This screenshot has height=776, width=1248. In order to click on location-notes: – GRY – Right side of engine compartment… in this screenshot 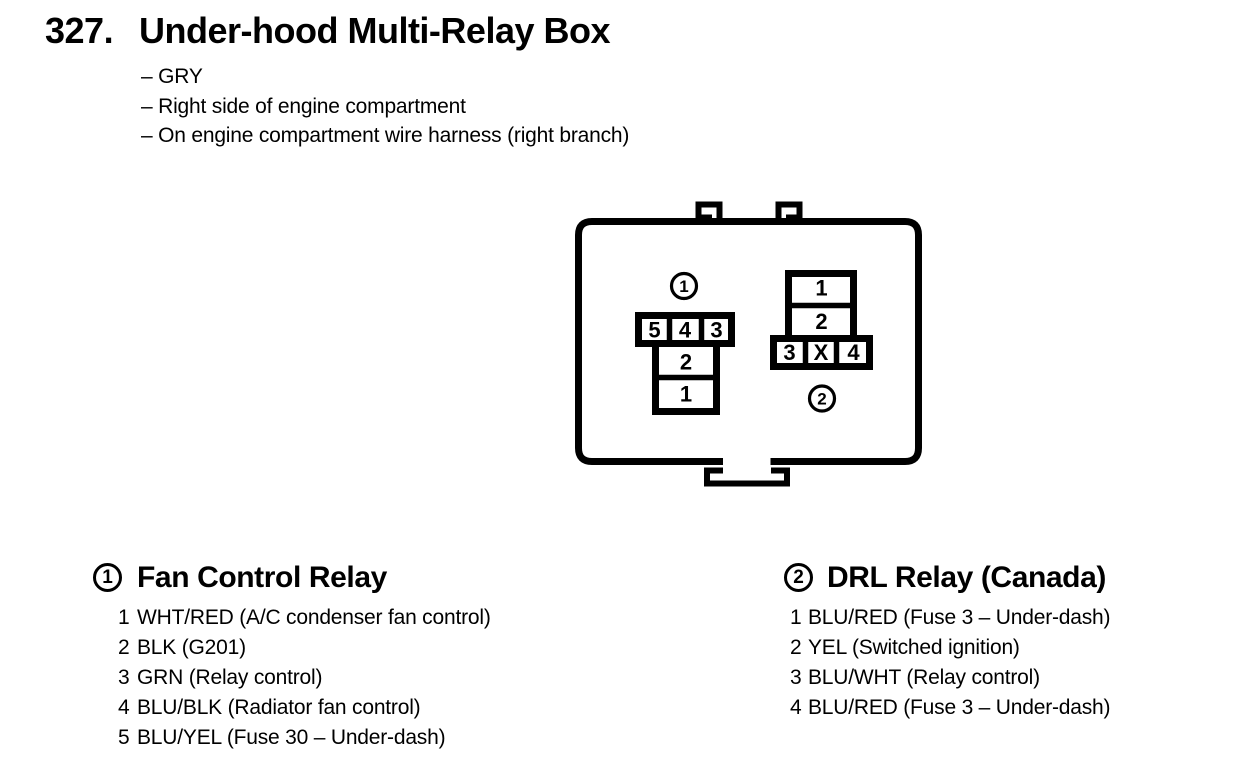, I will do `click(385, 106)`.